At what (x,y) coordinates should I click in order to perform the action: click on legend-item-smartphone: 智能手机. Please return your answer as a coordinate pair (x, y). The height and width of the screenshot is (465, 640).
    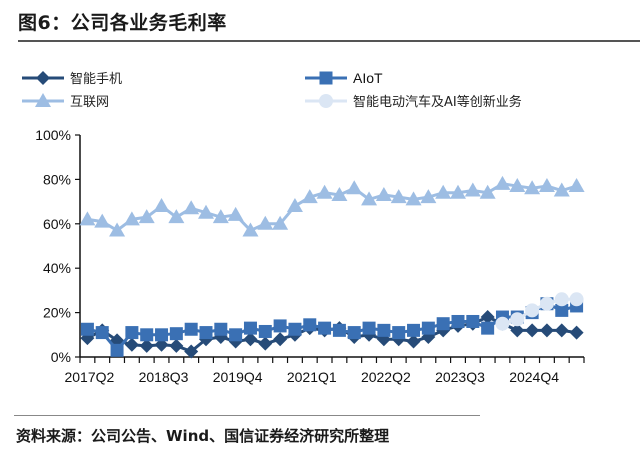
    Looking at the image, I should click on (72, 79).